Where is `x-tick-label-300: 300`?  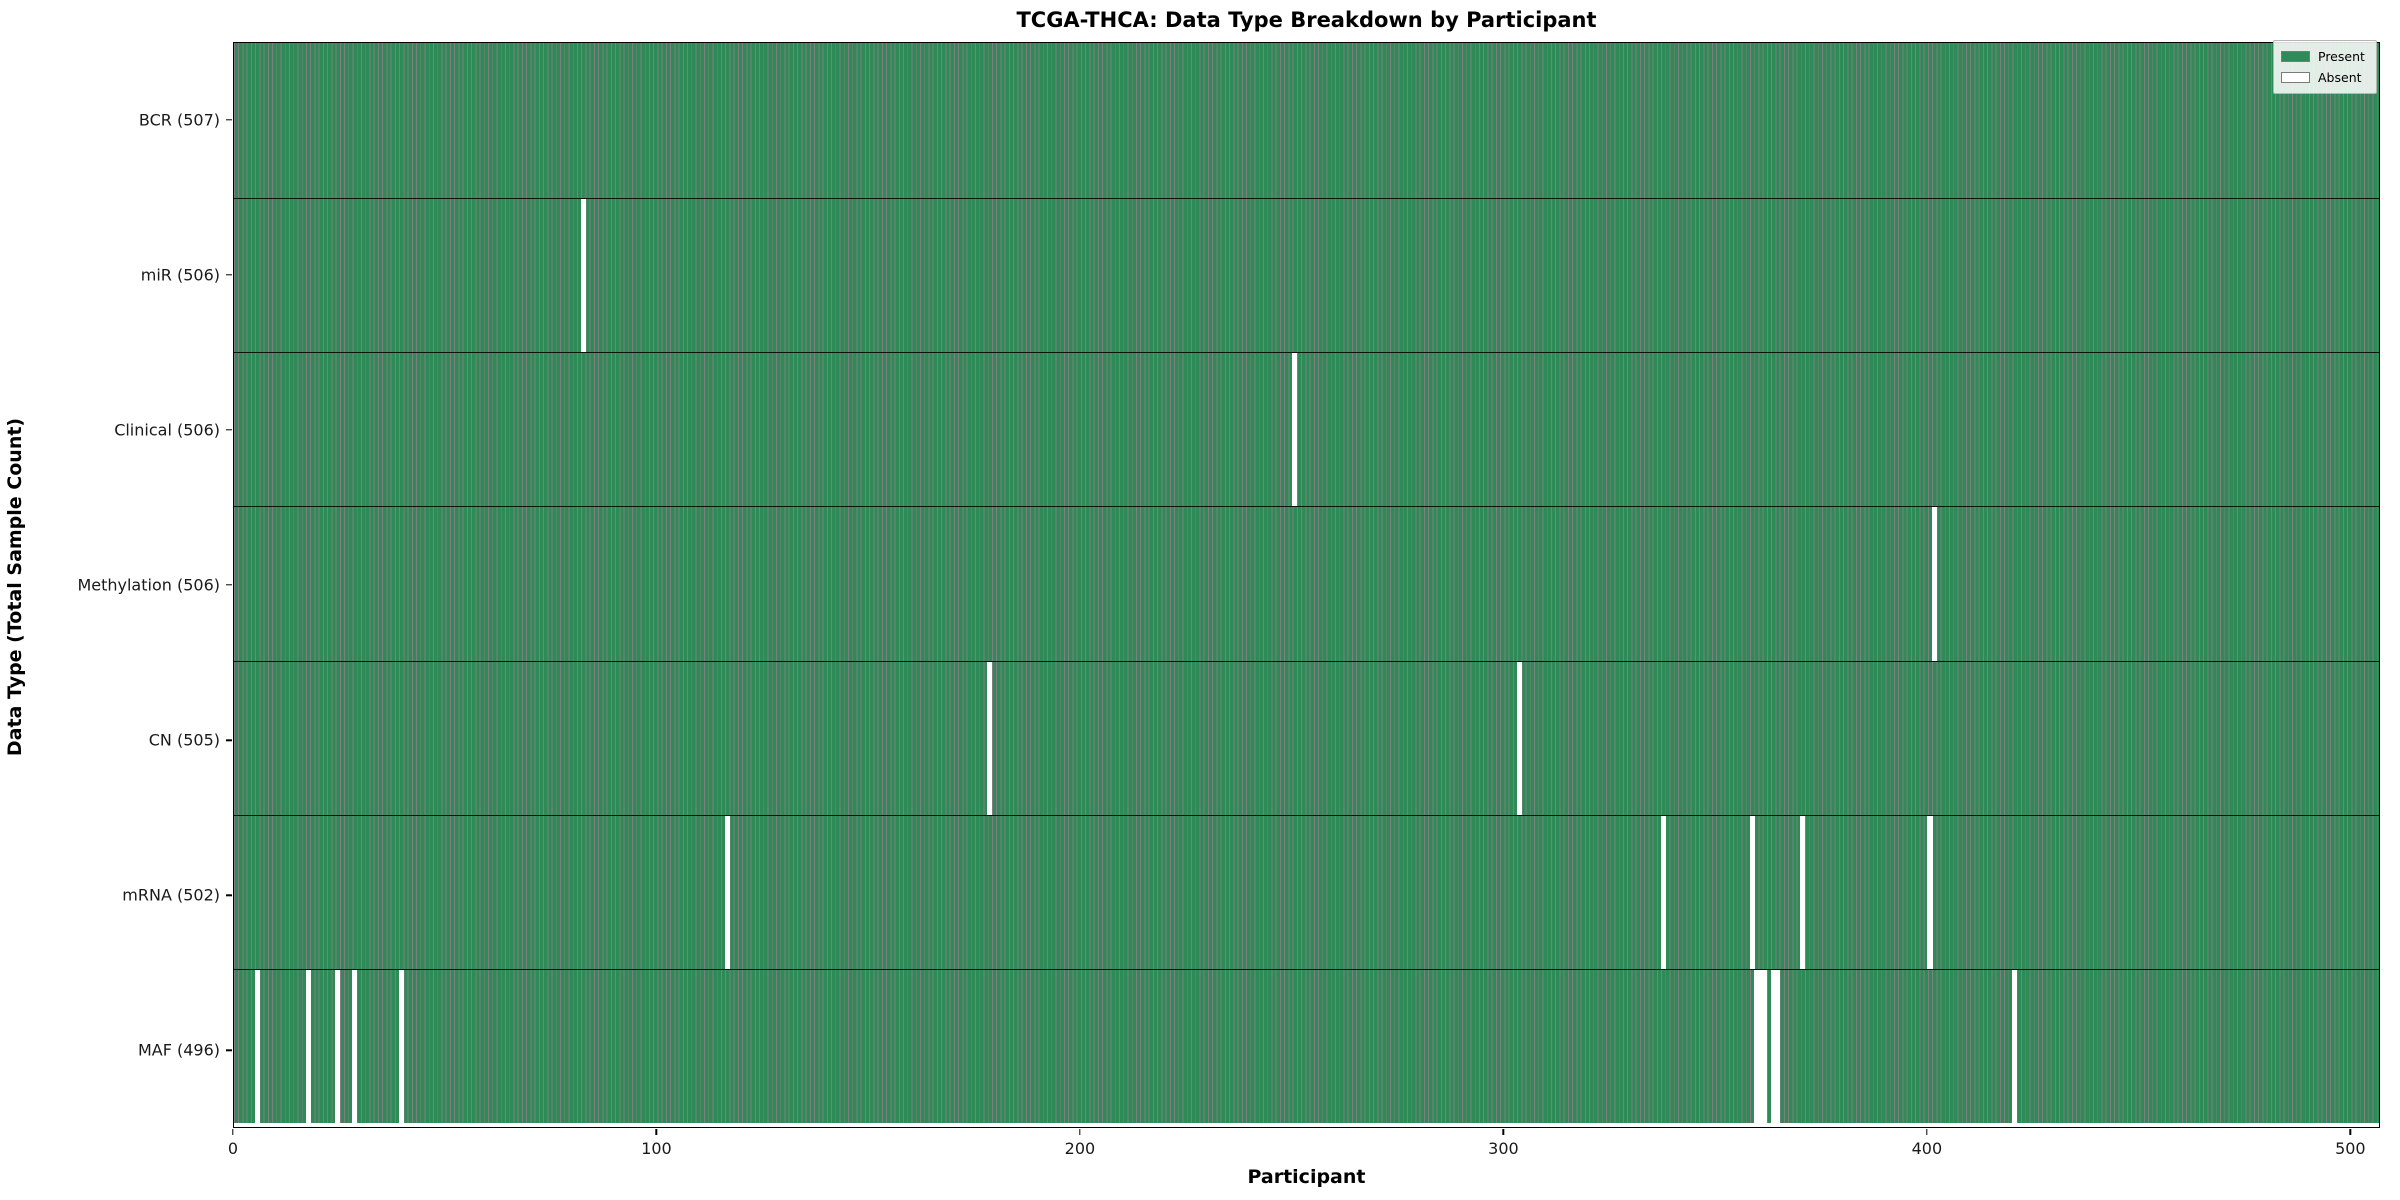 x-tick-label-300: 300 is located at coordinates (1503, 1148).